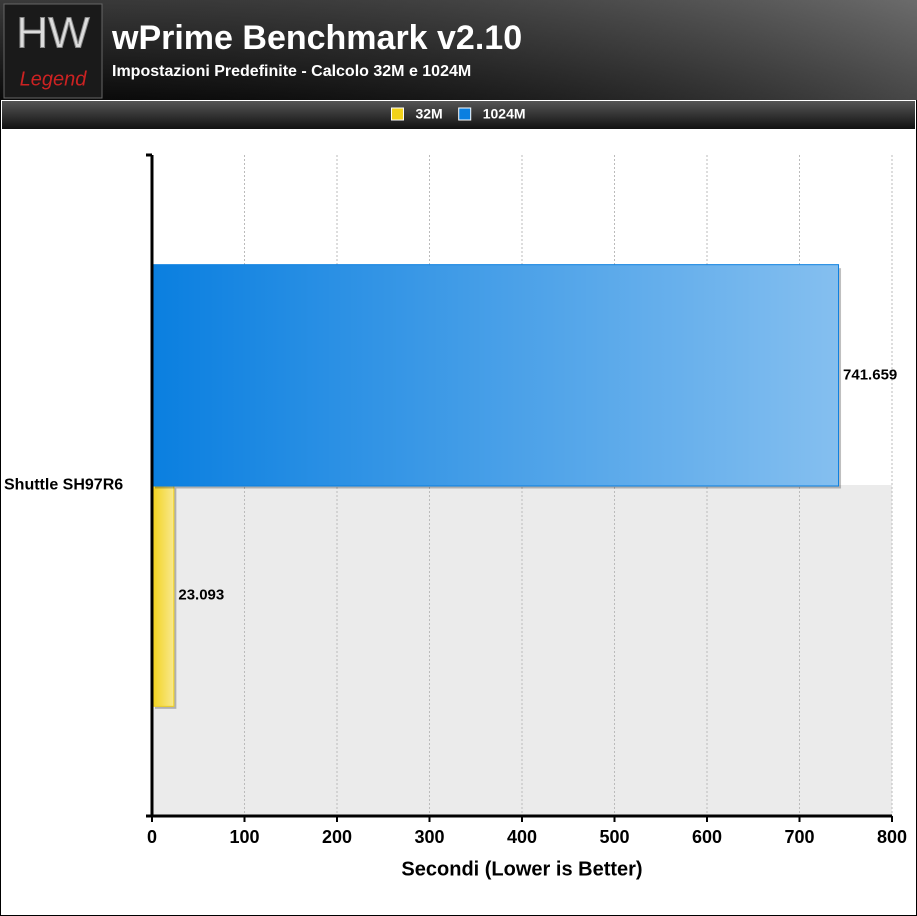  What do you see at coordinates (54, 79) in the screenshot?
I see `logo-text: Legend` at bounding box center [54, 79].